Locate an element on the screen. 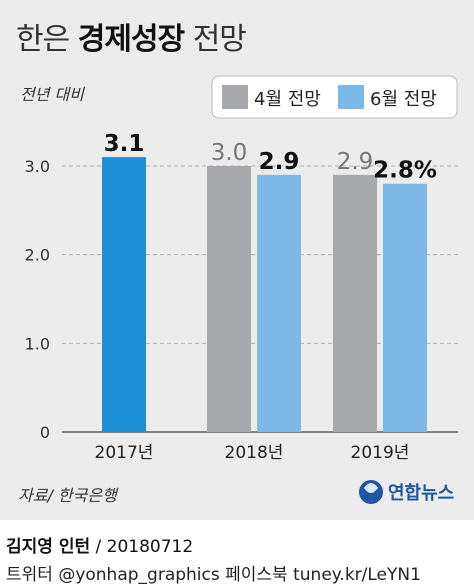 The image size is (474, 588). x-axis-ticks: 2017년 2018년 2019년 is located at coordinates (252, 453).